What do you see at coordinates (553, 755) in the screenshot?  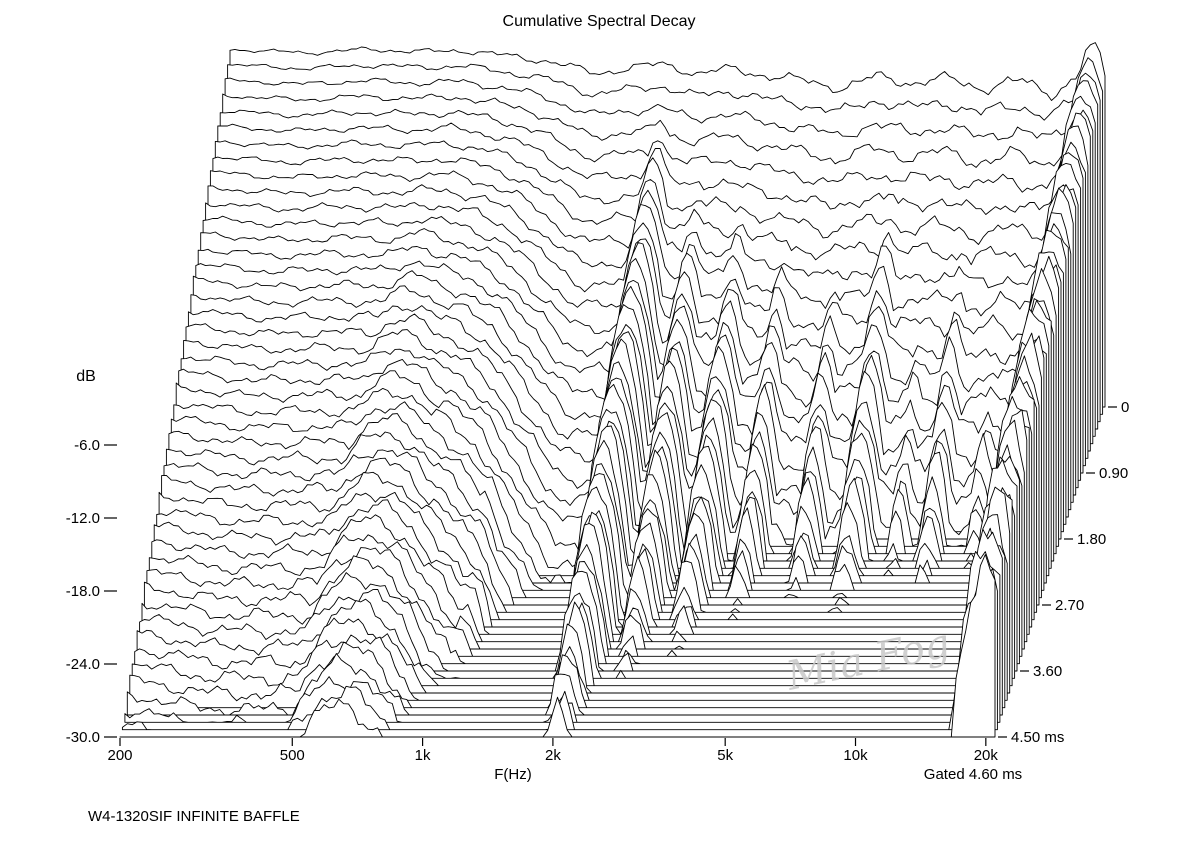 I see `x-tick-label: 2k` at bounding box center [553, 755].